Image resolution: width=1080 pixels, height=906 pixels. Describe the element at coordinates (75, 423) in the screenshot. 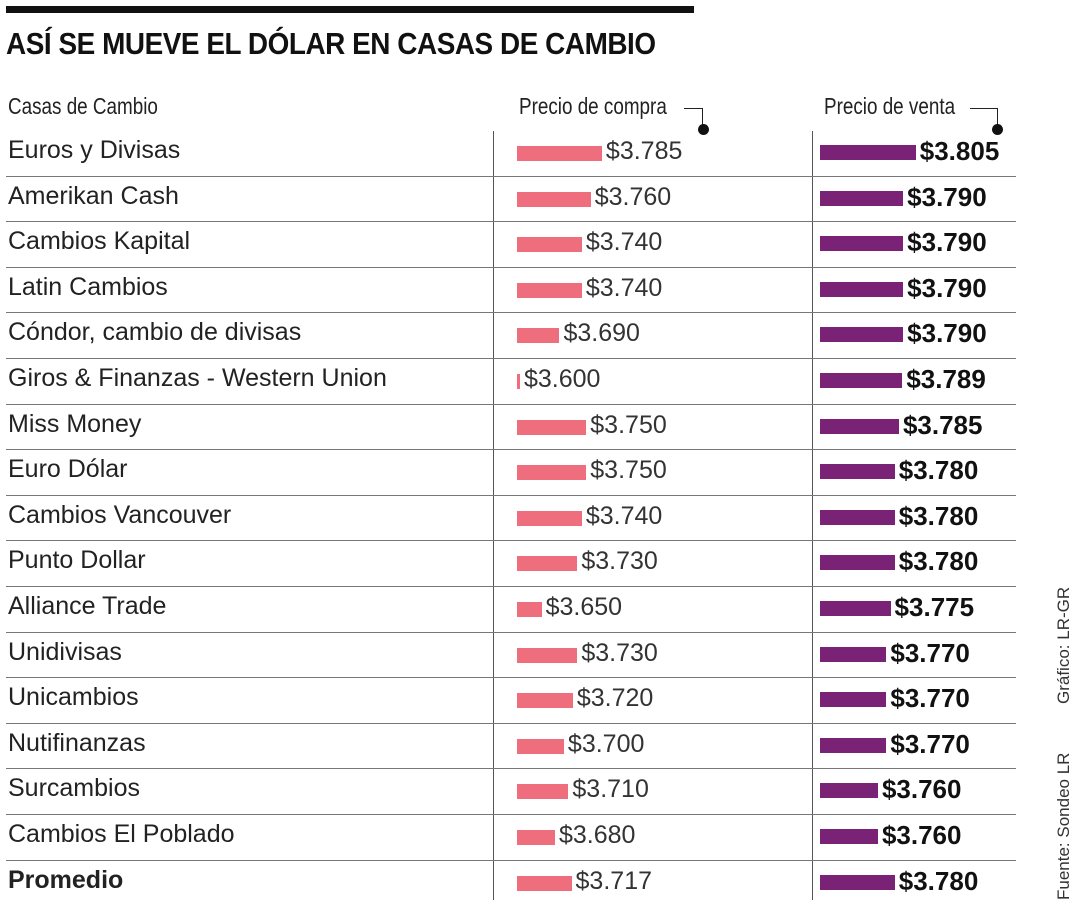

I see `row-label: Miss Money` at that location.